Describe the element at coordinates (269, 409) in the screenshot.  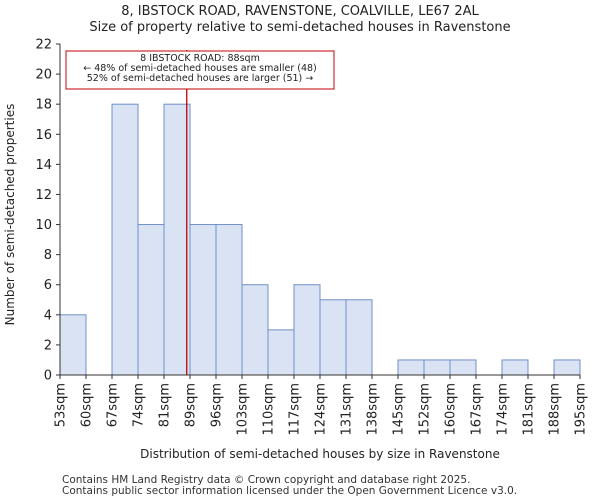
I see `x-tick-label: 110sqm` at that location.